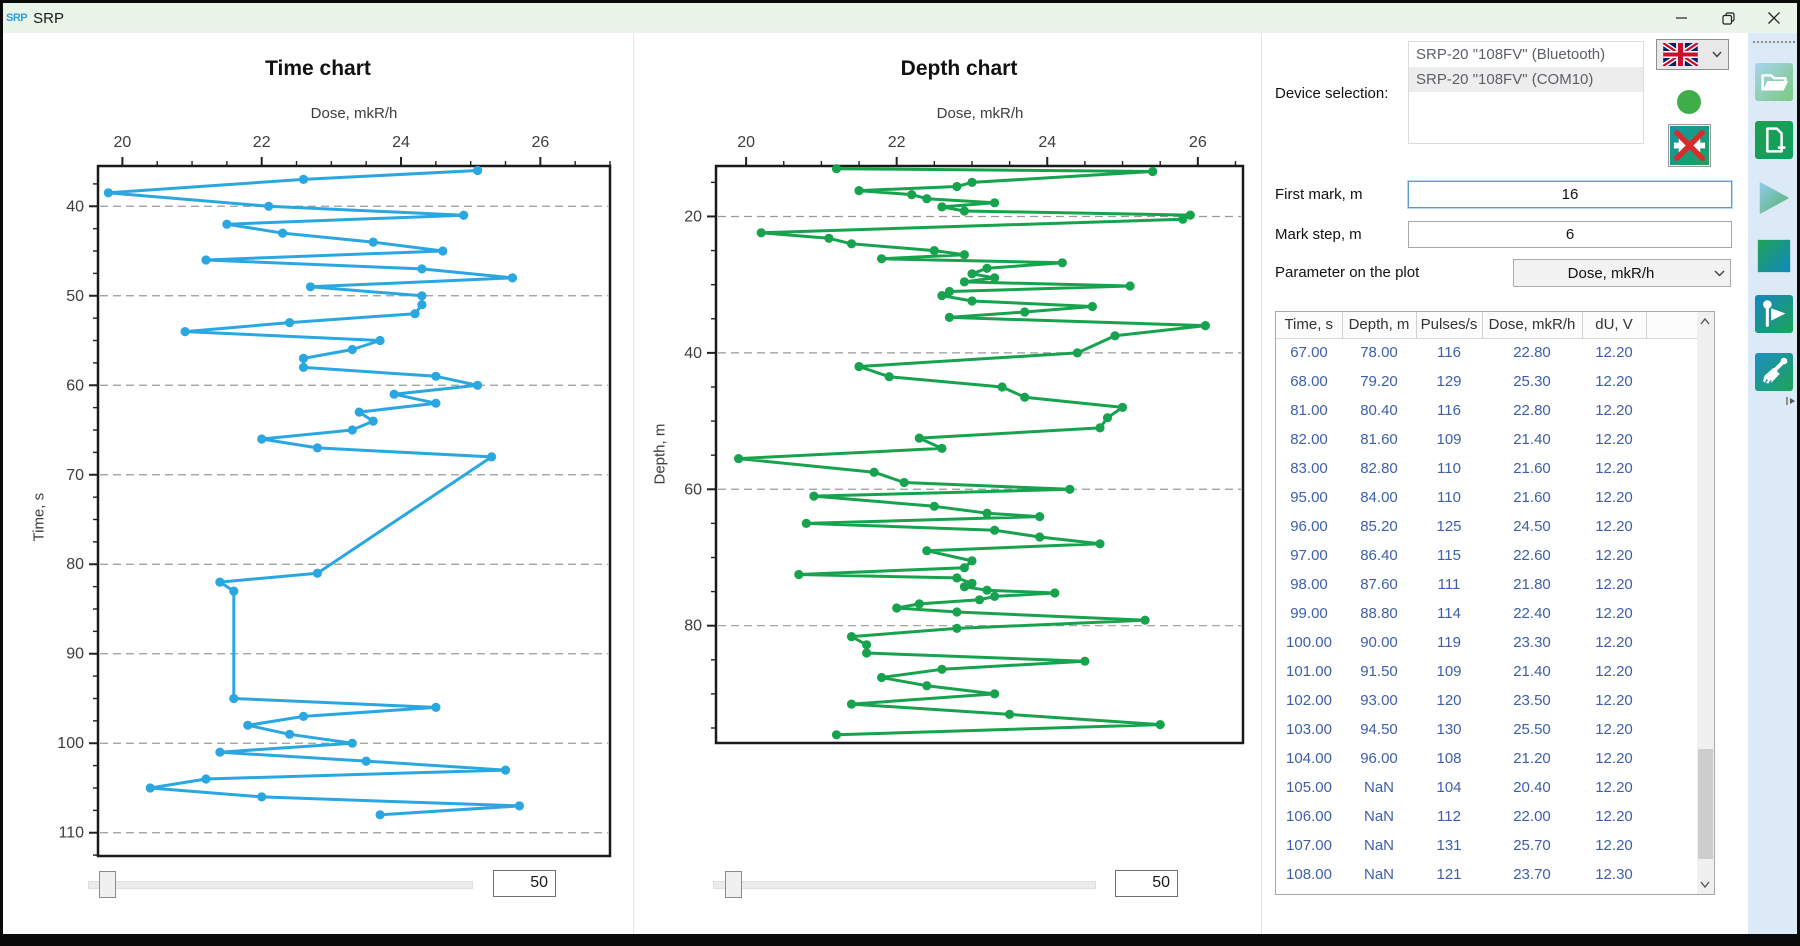 This screenshot has height=946, width=1800. Describe the element at coordinates (75, 206) in the screenshot. I see `svg-text: 40` at that location.